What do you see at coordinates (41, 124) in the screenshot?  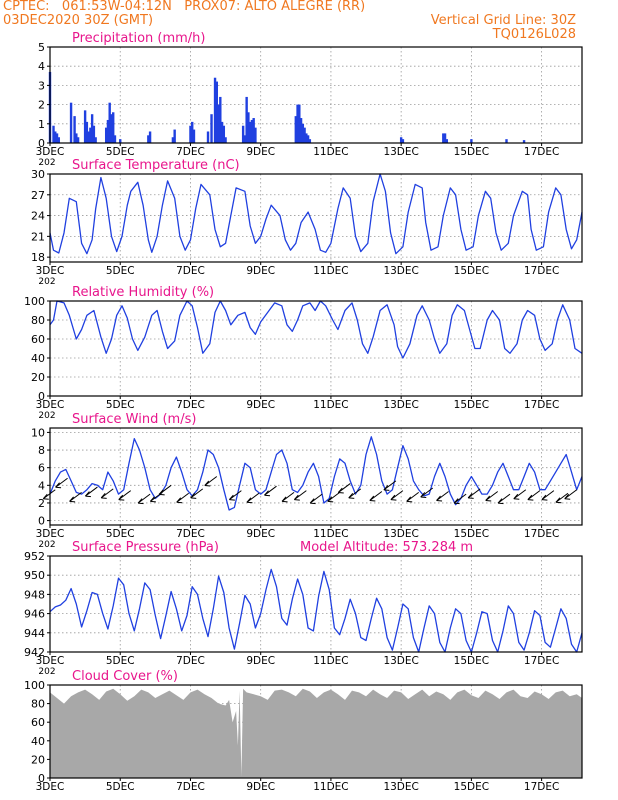 I see `y-tick-label: 1` at bounding box center [41, 124].